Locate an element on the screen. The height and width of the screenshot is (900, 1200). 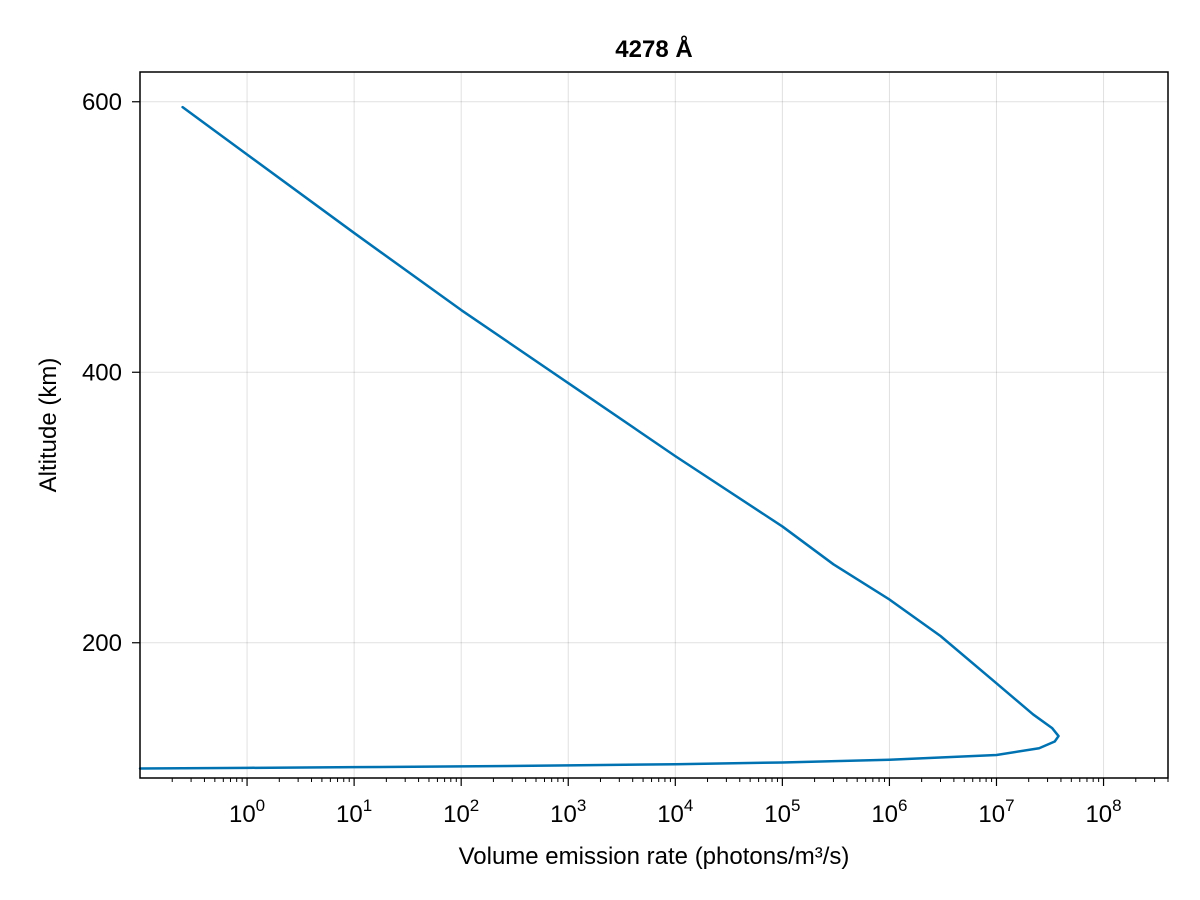
y-axis-title: Altitude (km) is located at coordinates (48, 425).